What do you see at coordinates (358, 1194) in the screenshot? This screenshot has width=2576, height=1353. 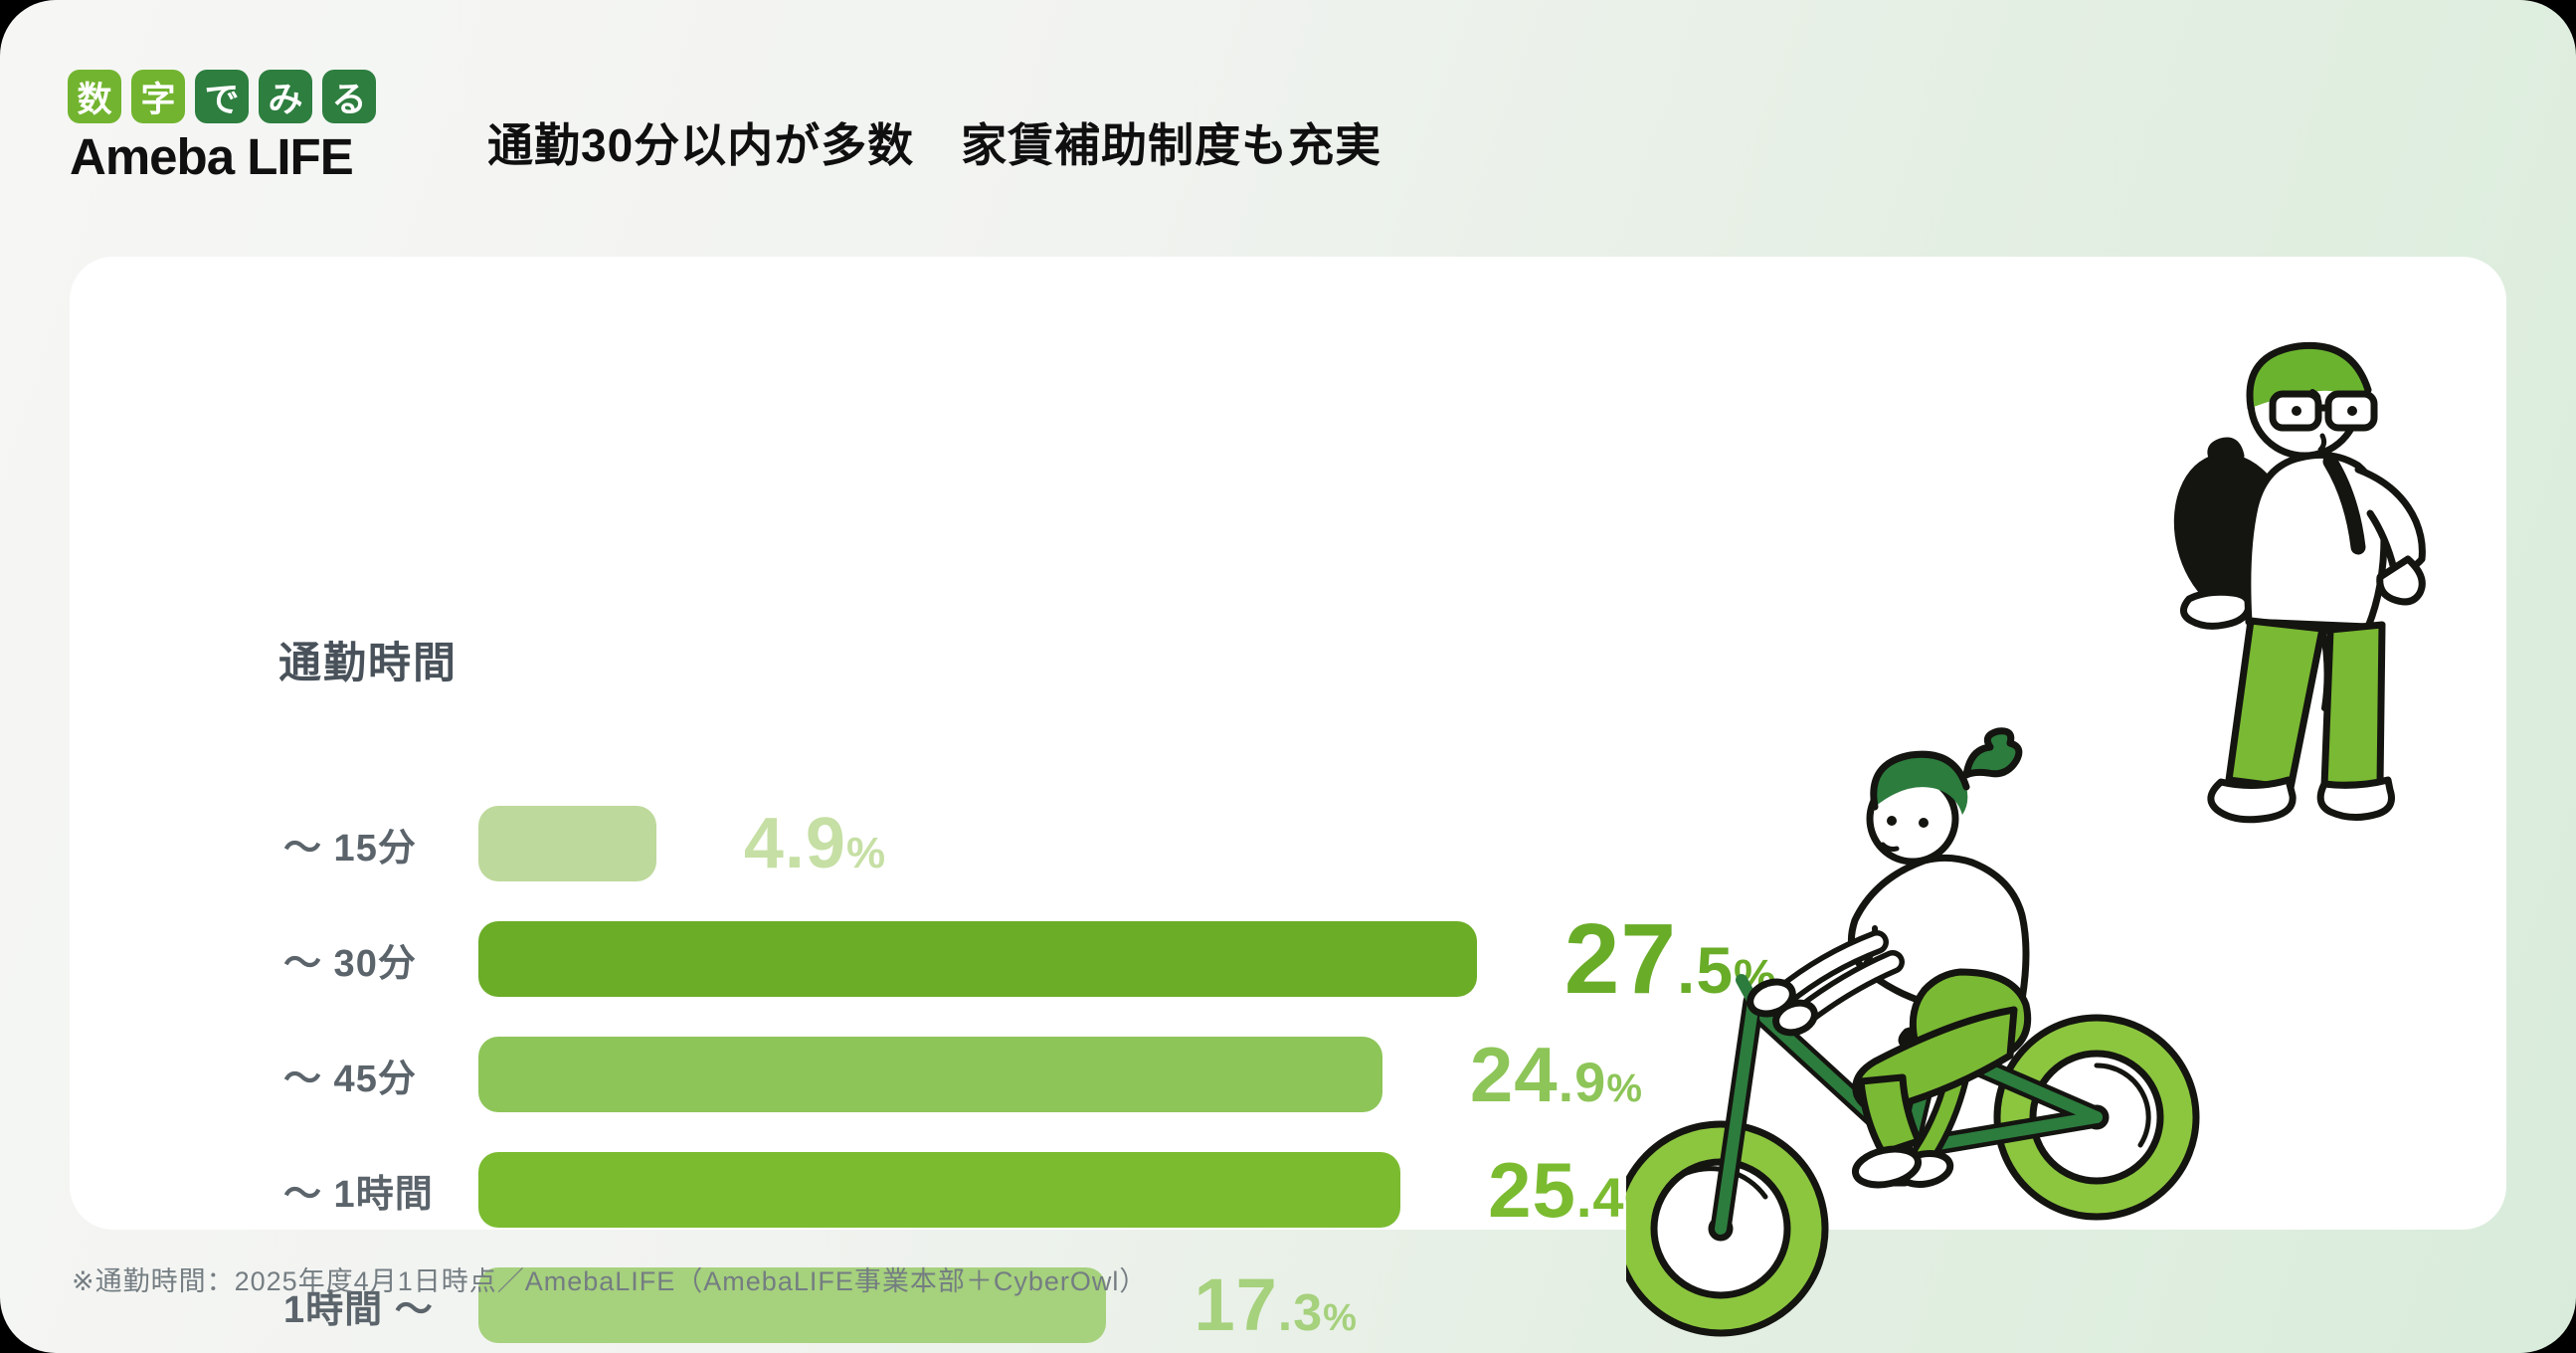 I see `bar-label: ～ 1時間` at bounding box center [358, 1194].